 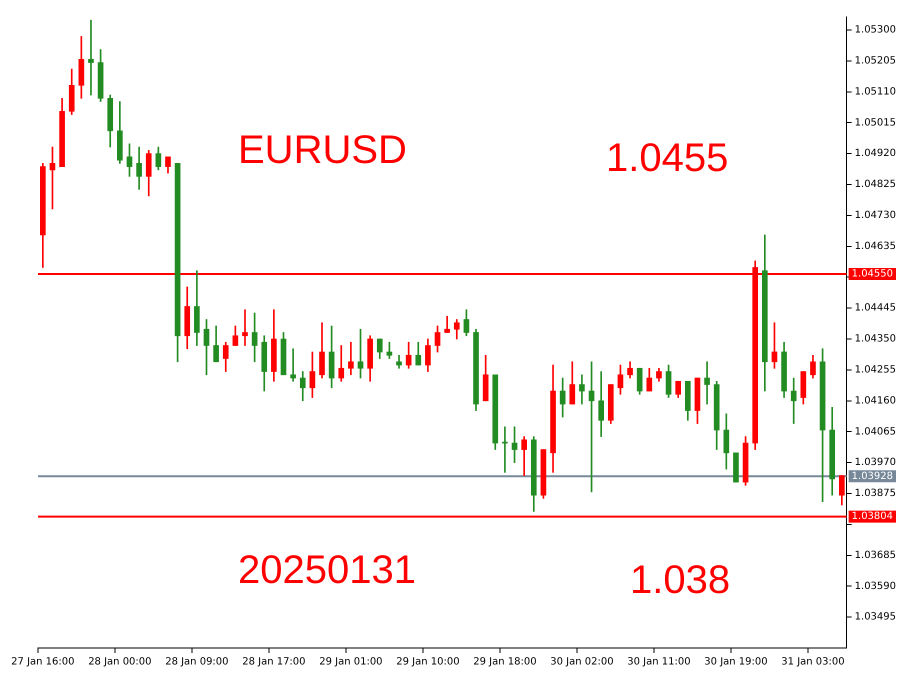 I want to click on x-tick-label: 29 Jan 10:00, so click(x=428, y=662).